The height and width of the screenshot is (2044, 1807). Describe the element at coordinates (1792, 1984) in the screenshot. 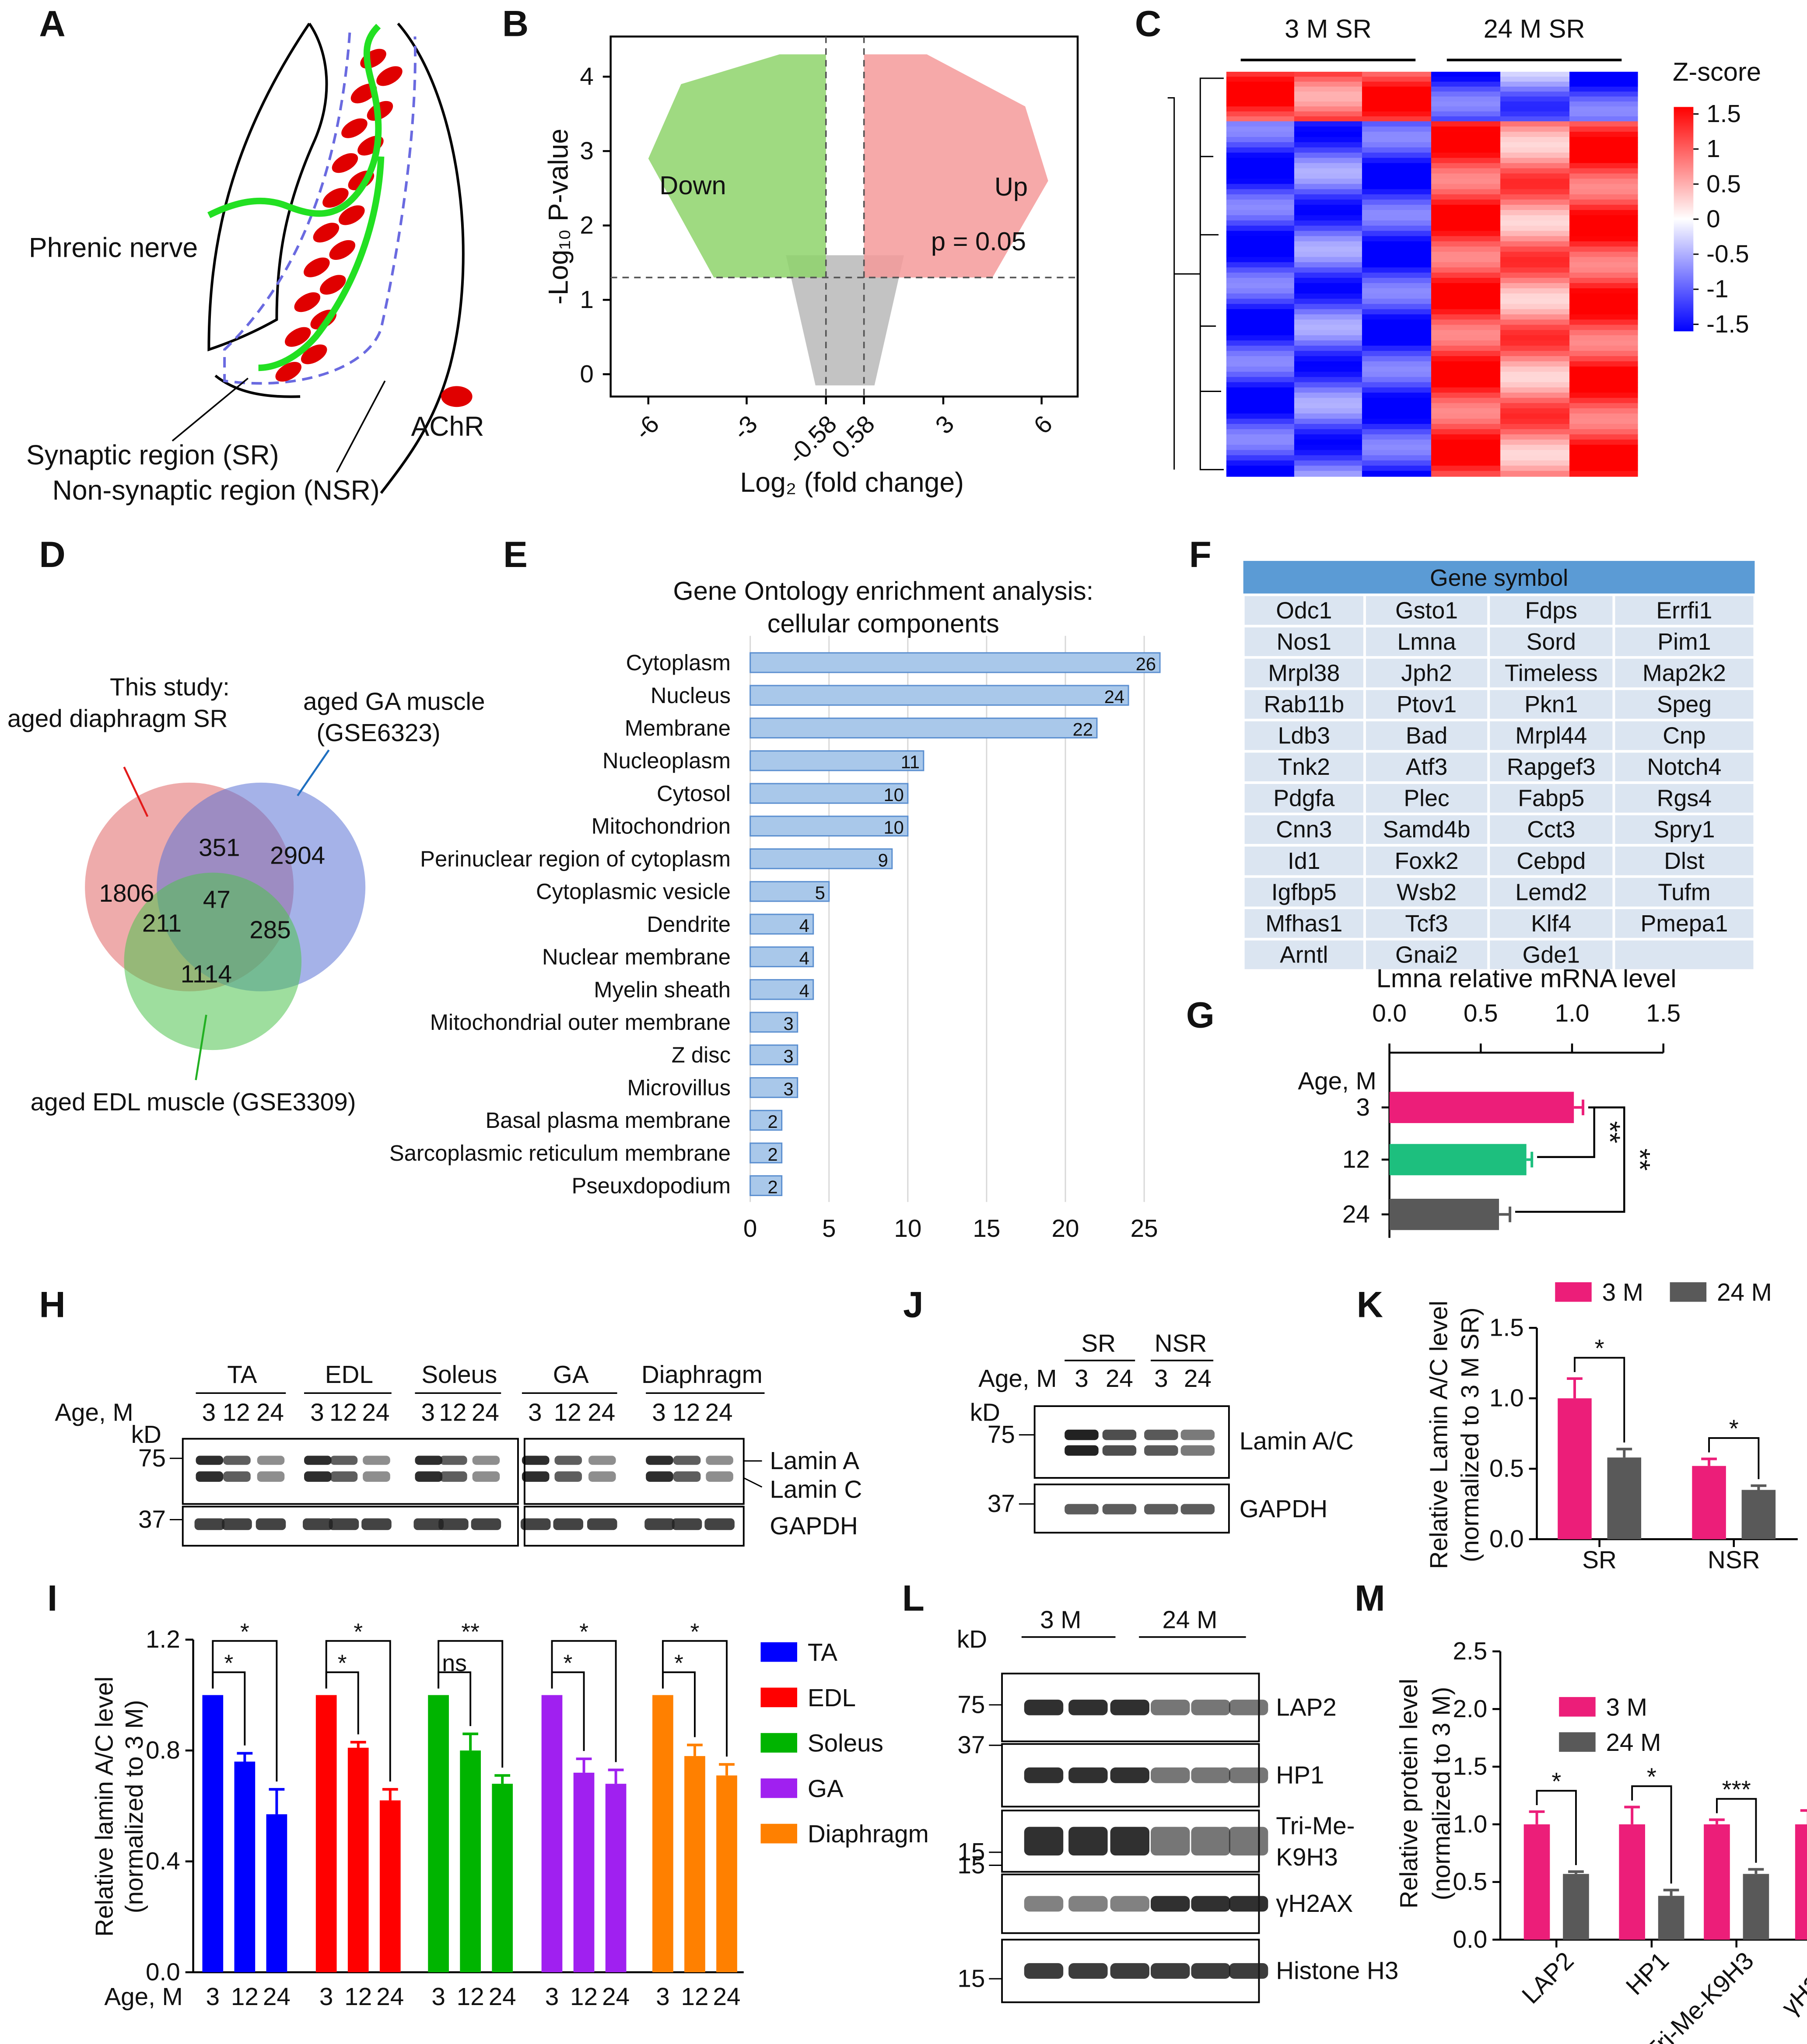

I see `x-tick-label: γH2AX` at that location.